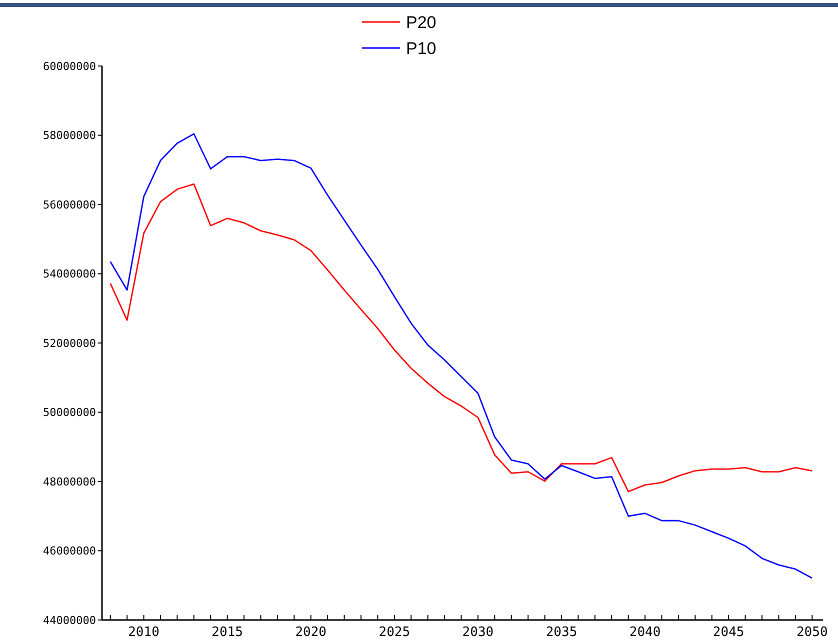 The image size is (838, 641). Describe the element at coordinates (728, 632) in the screenshot. I see `x-tick-label: 2045` at that location.